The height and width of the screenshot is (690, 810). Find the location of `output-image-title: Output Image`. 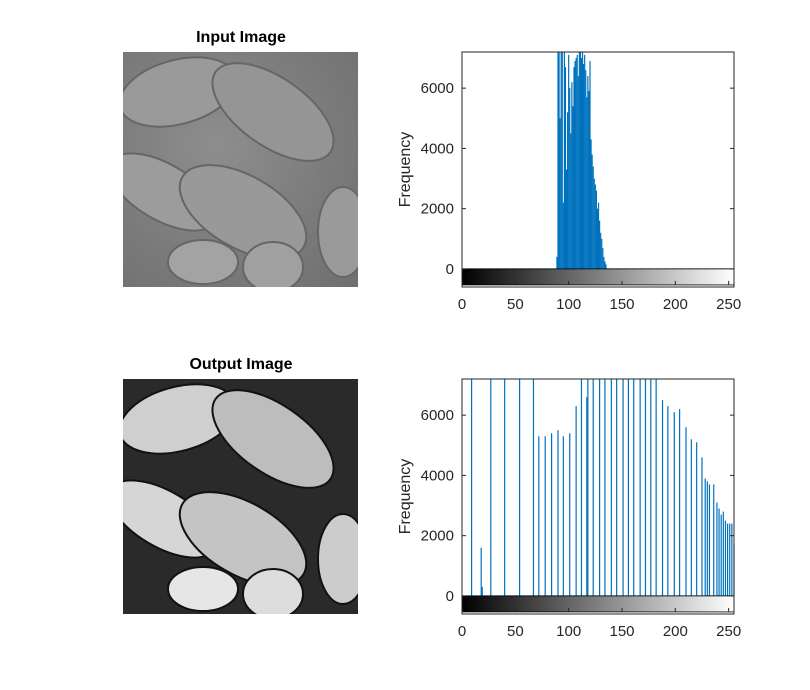

output-image-title: Output Image is located at coordinates (241, 364).